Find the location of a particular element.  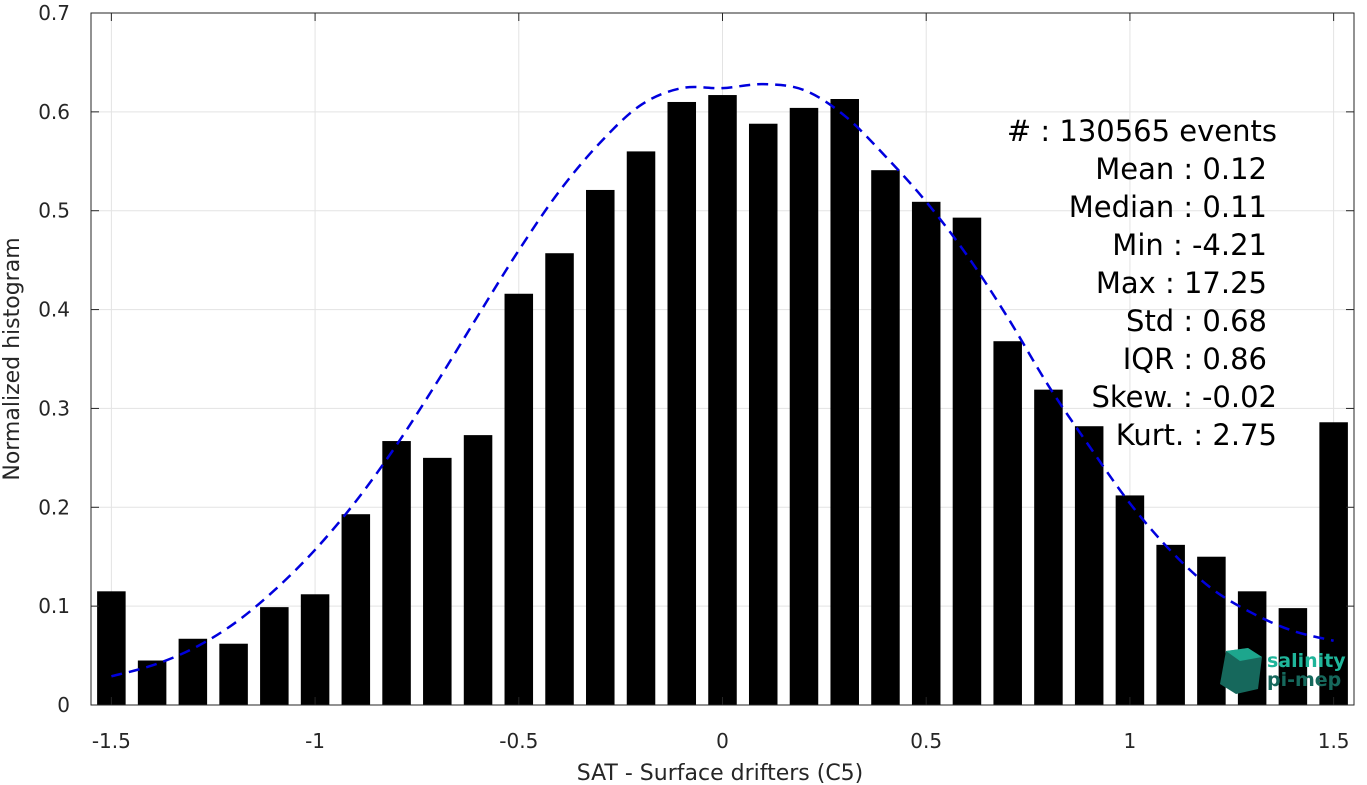

logo-text-line2: pi-mep is located at coordinates (1304, 680).